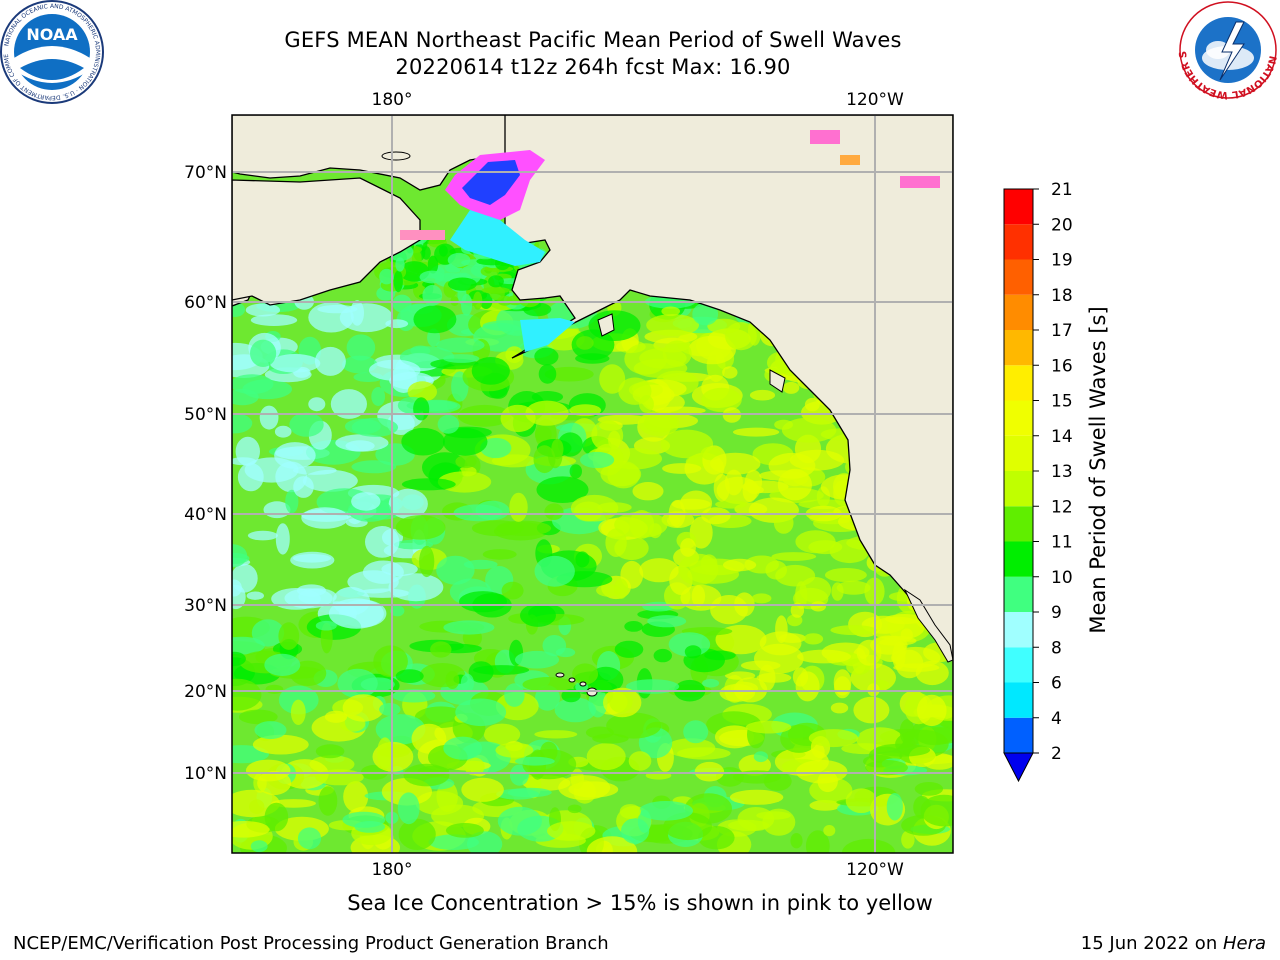 This screenshot has height=960, width=1280. Describe the element at coordinates (1062, 578) in the screenshot. I see `colorbar-tick-label: 10` at that location.